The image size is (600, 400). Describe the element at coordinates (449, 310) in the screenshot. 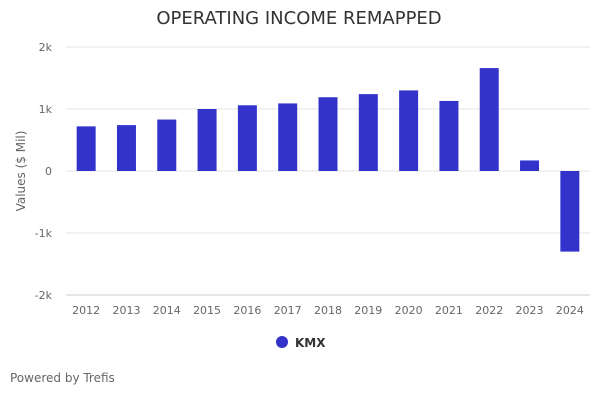

I see `x-tick-label: 2021` at that location.